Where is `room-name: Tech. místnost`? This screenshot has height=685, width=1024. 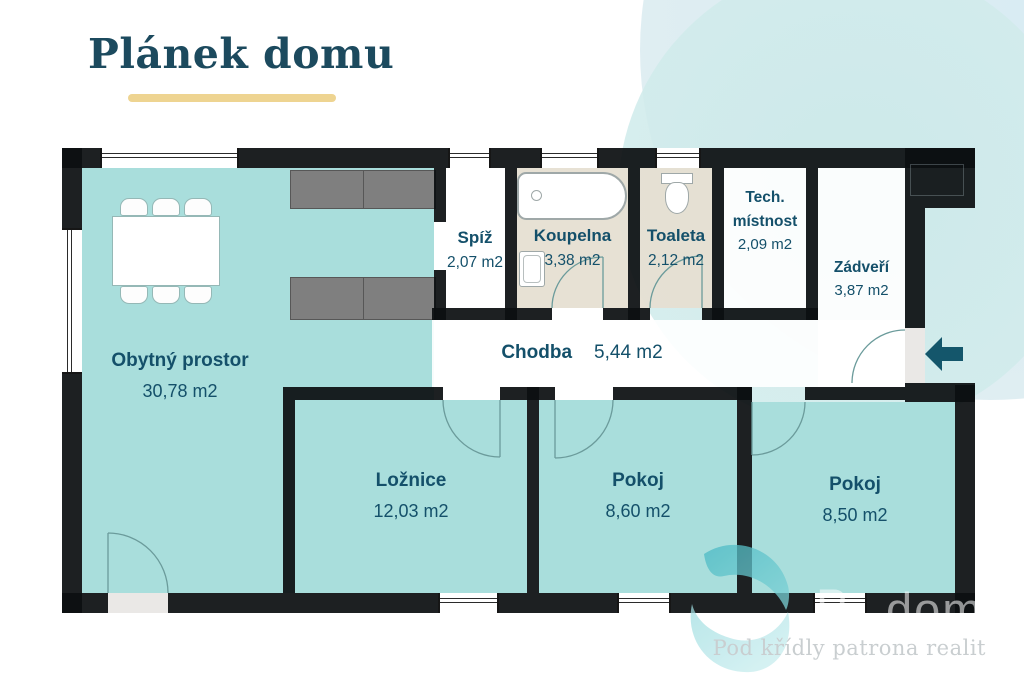
room-name: Tech. místnost is located at coordinates (765, 210).